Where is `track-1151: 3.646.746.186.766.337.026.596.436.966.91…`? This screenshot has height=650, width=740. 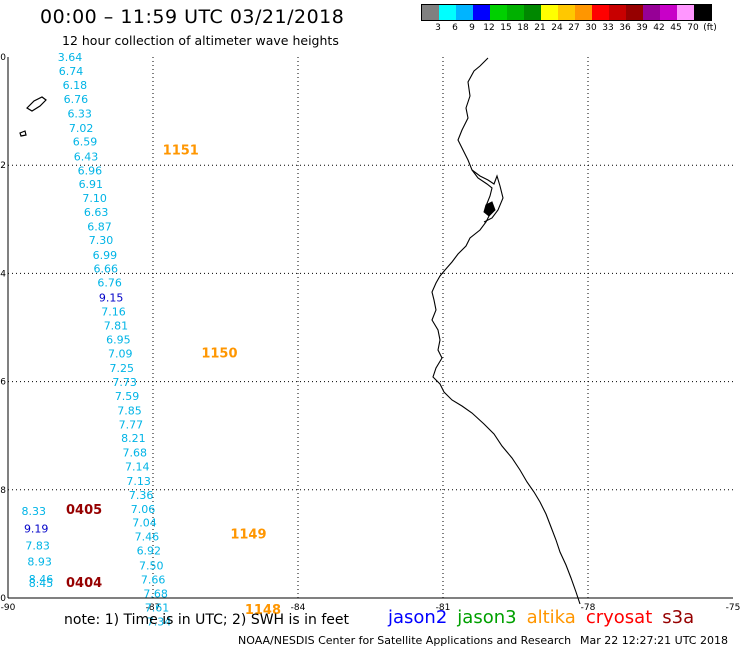 track-1151: 3.646.746.186.766.337.026.596.436.966.91… is located at coordinates (128, 178).